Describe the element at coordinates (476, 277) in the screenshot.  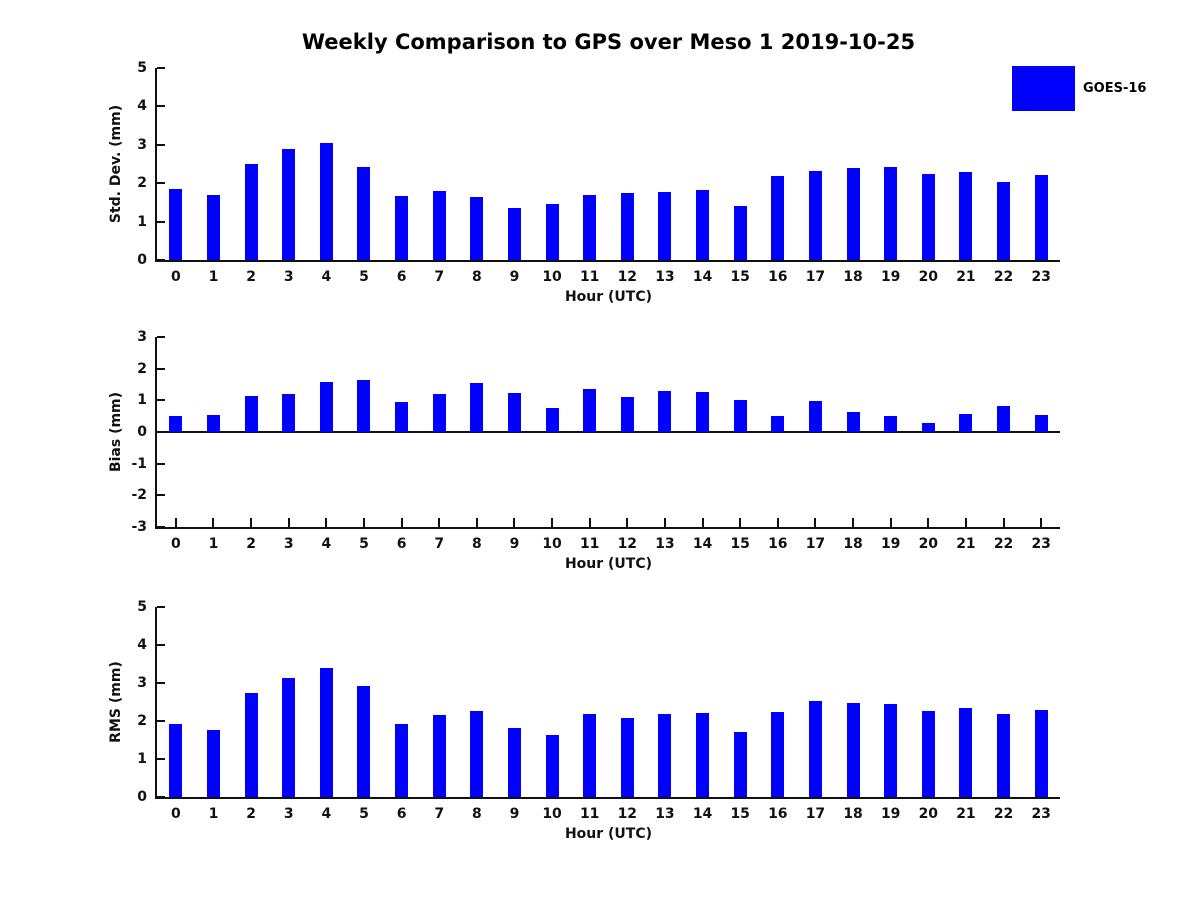
I see `x-tick-label: 8` at that location.